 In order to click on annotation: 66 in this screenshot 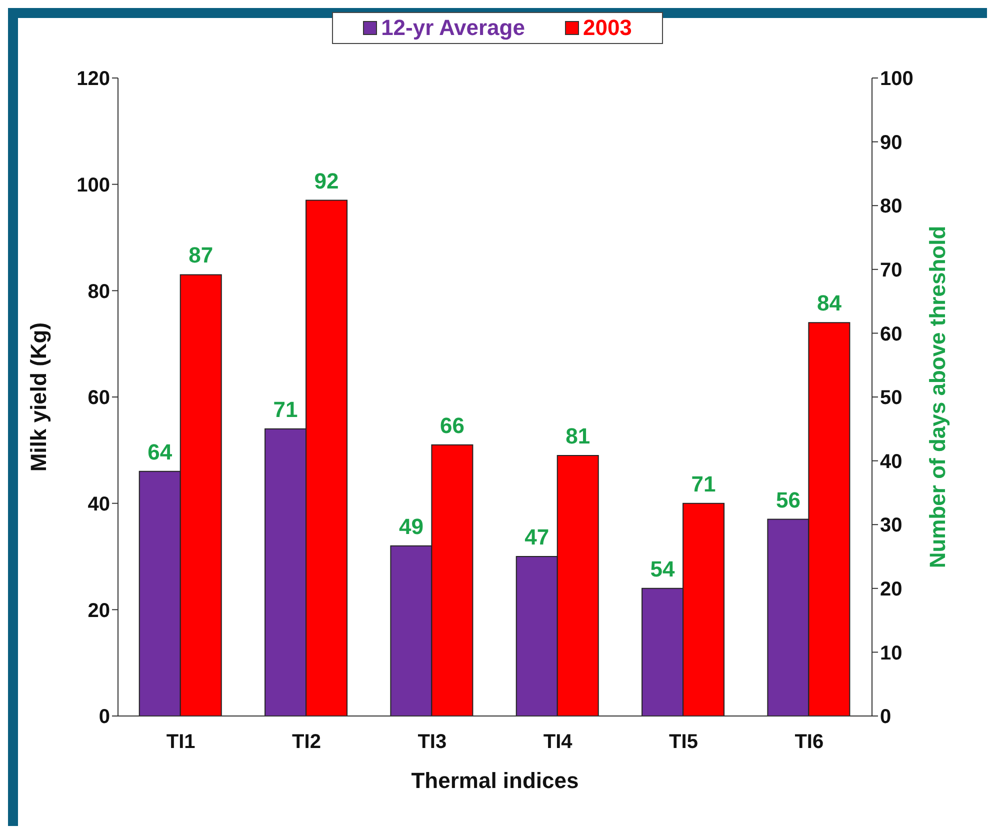, I will do `click(452, 425)`.